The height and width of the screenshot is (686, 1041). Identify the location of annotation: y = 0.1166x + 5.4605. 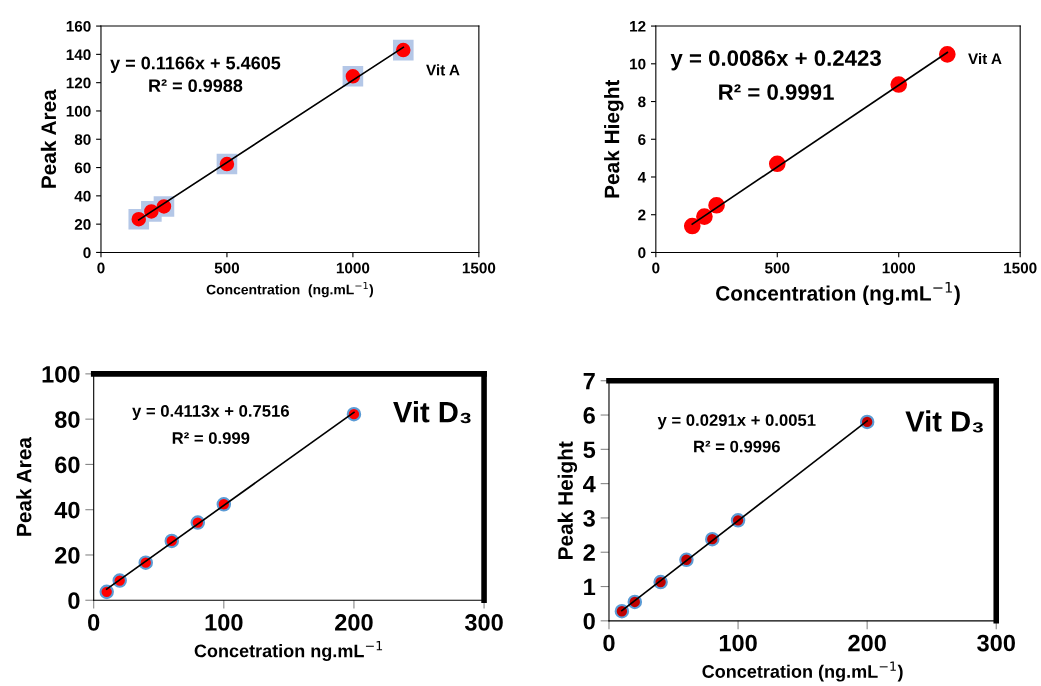
(195, 64).